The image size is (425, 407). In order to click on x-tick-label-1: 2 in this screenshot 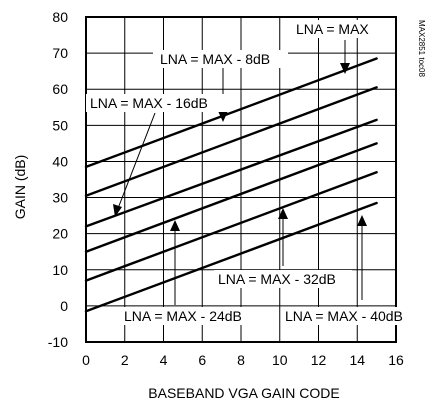, I will do `click(125, 360)`.